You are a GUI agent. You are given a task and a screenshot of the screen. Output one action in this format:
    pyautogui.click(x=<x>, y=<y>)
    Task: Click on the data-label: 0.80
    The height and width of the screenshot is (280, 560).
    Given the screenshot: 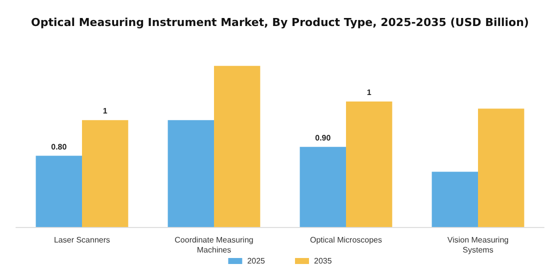 What is the action you would take?
    pyautogui.click(x=59, y=147)
    